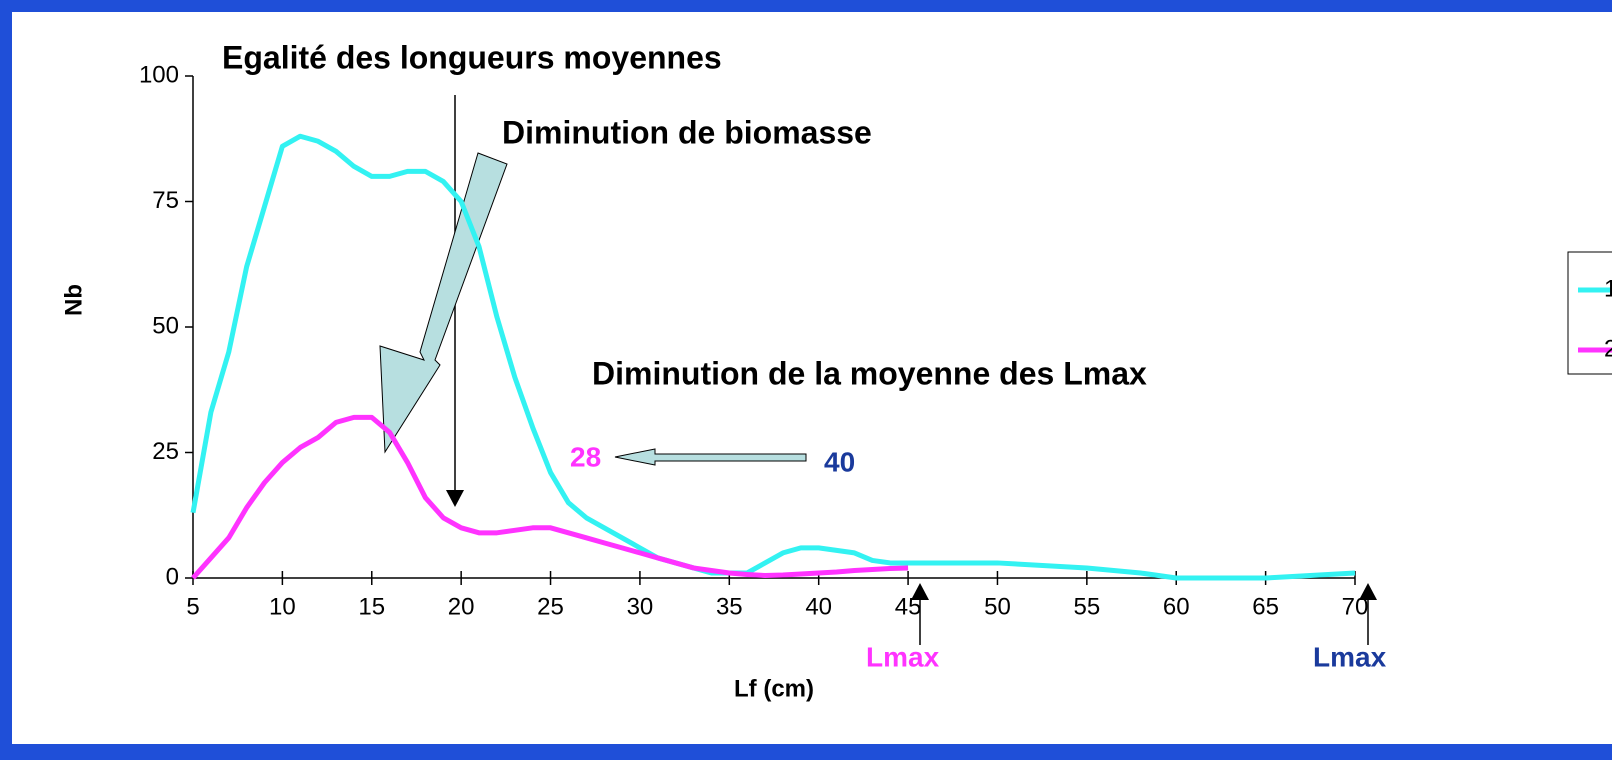 The height and width of the screenshot is (760, 1612). Describe the element at coordinates (165, 200) in the screenshot. I see `y-tick-label: 75` at that location.